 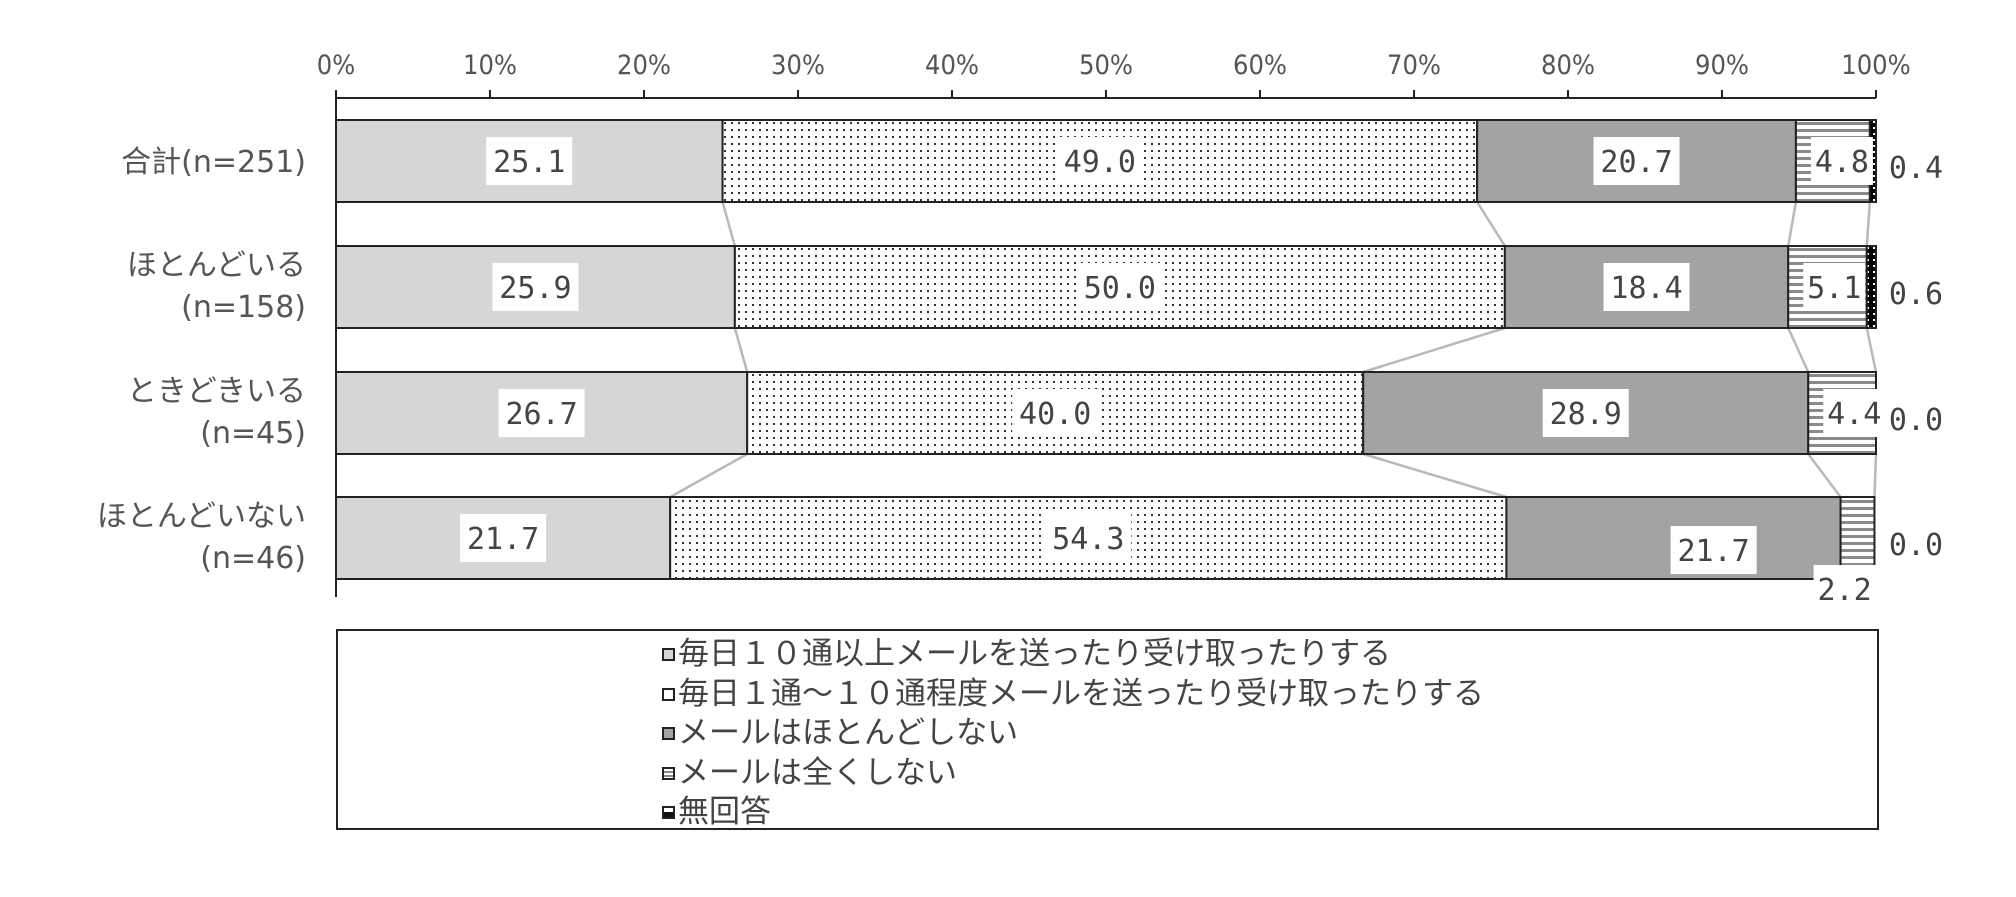 What do you see at coordinates (724, 812) in the screenshot?
I see `legend-label: 無回答` at bounding box center [724, 812].